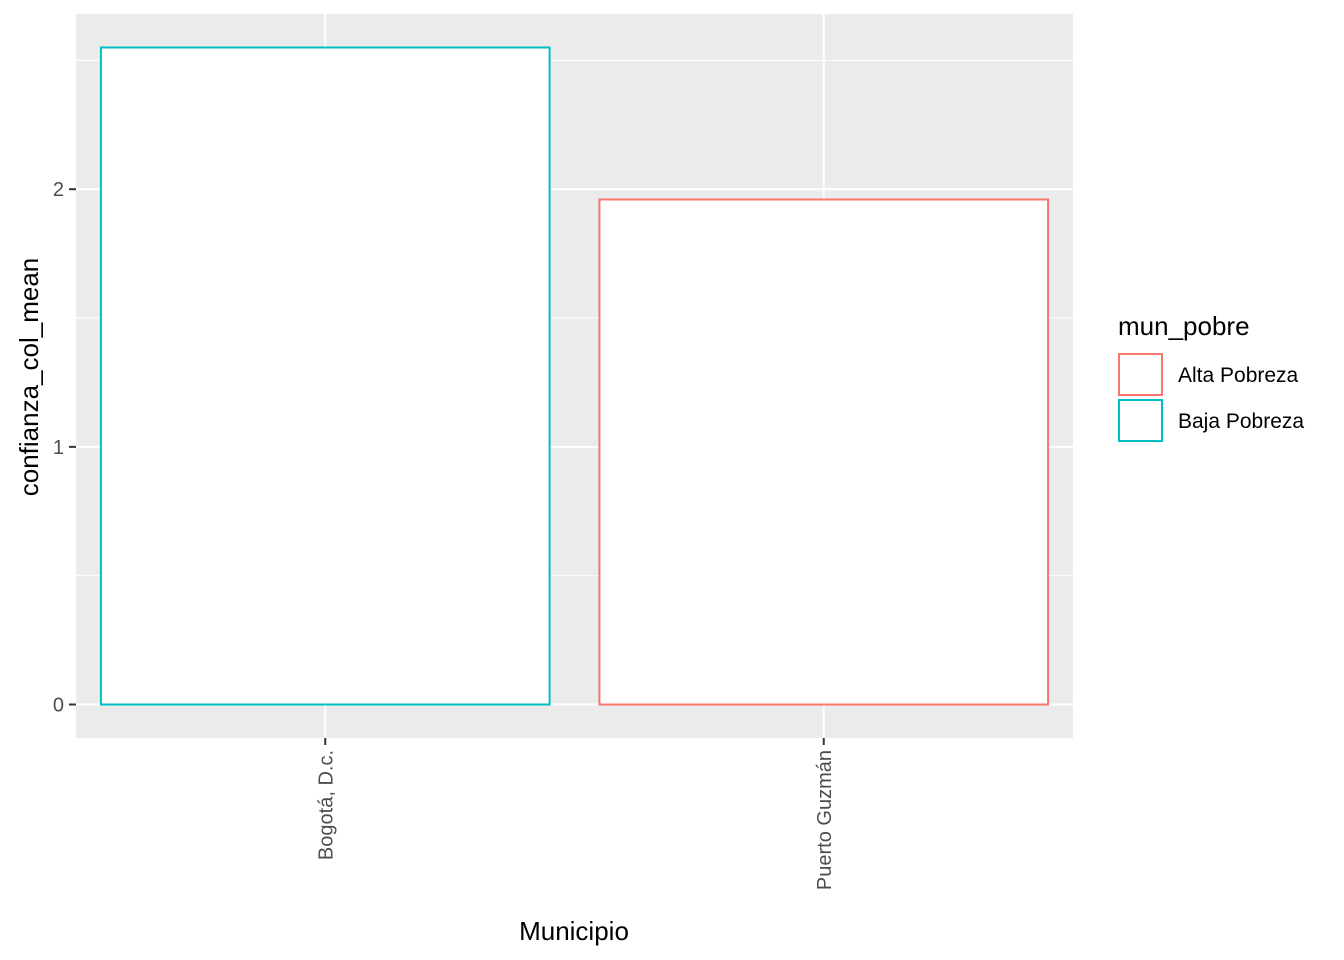 This screenshot has width=1344, height=960. Describe the element at coordinates (1211, 397) in the screenshot. I see `legend-keys: Alta Pobreza Baja Pobreza` at that location.